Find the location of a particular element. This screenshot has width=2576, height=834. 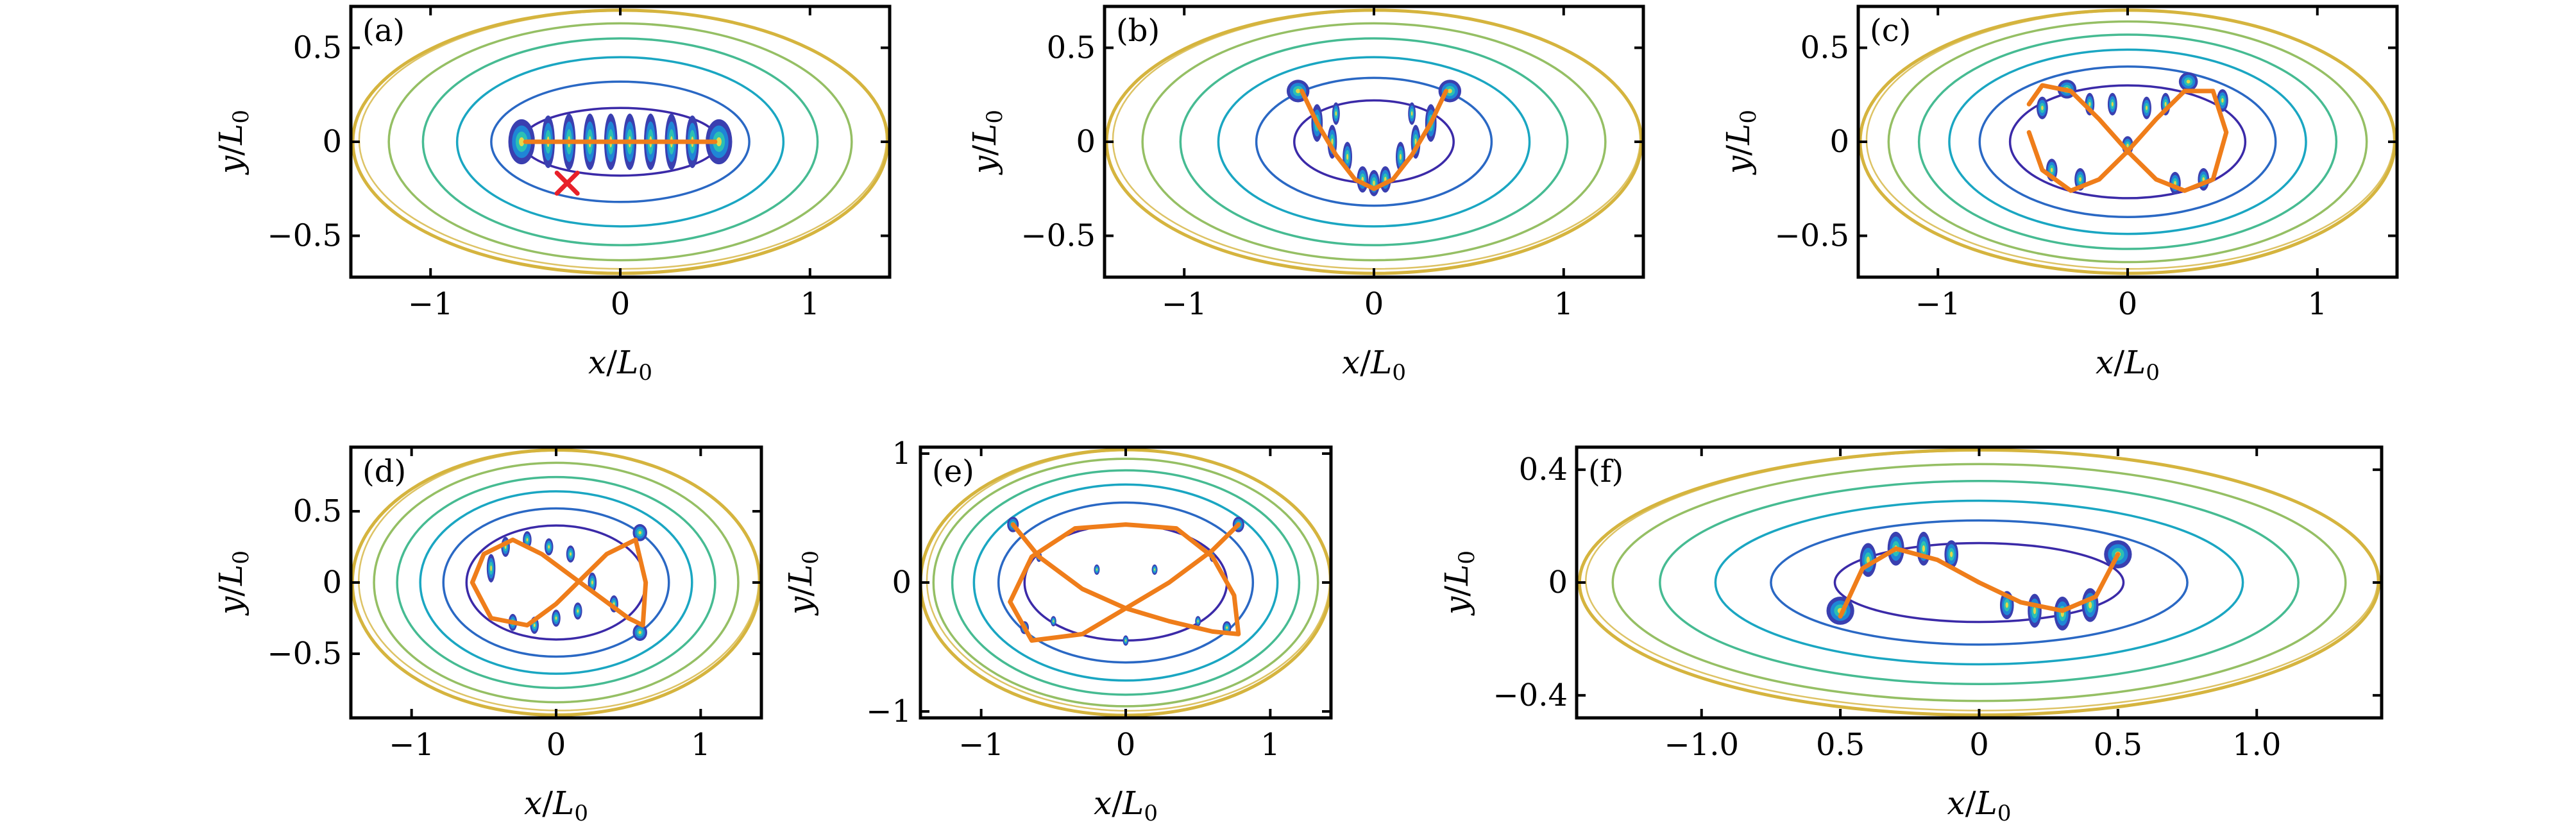

x-tick-label: 1.0 is located at coordinates (2256, 745).